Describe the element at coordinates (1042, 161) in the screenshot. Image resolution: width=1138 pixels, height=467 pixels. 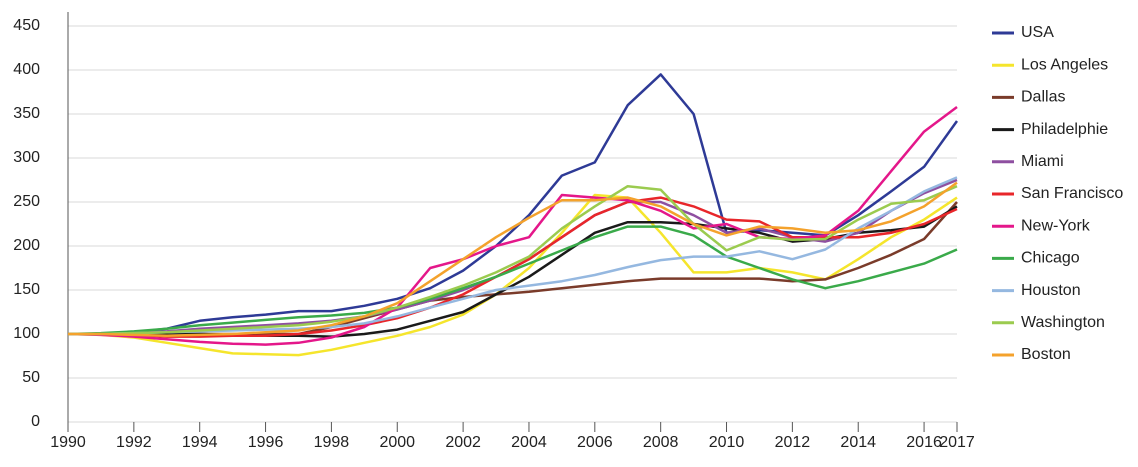
I see `legend-label: Miami` at that location.